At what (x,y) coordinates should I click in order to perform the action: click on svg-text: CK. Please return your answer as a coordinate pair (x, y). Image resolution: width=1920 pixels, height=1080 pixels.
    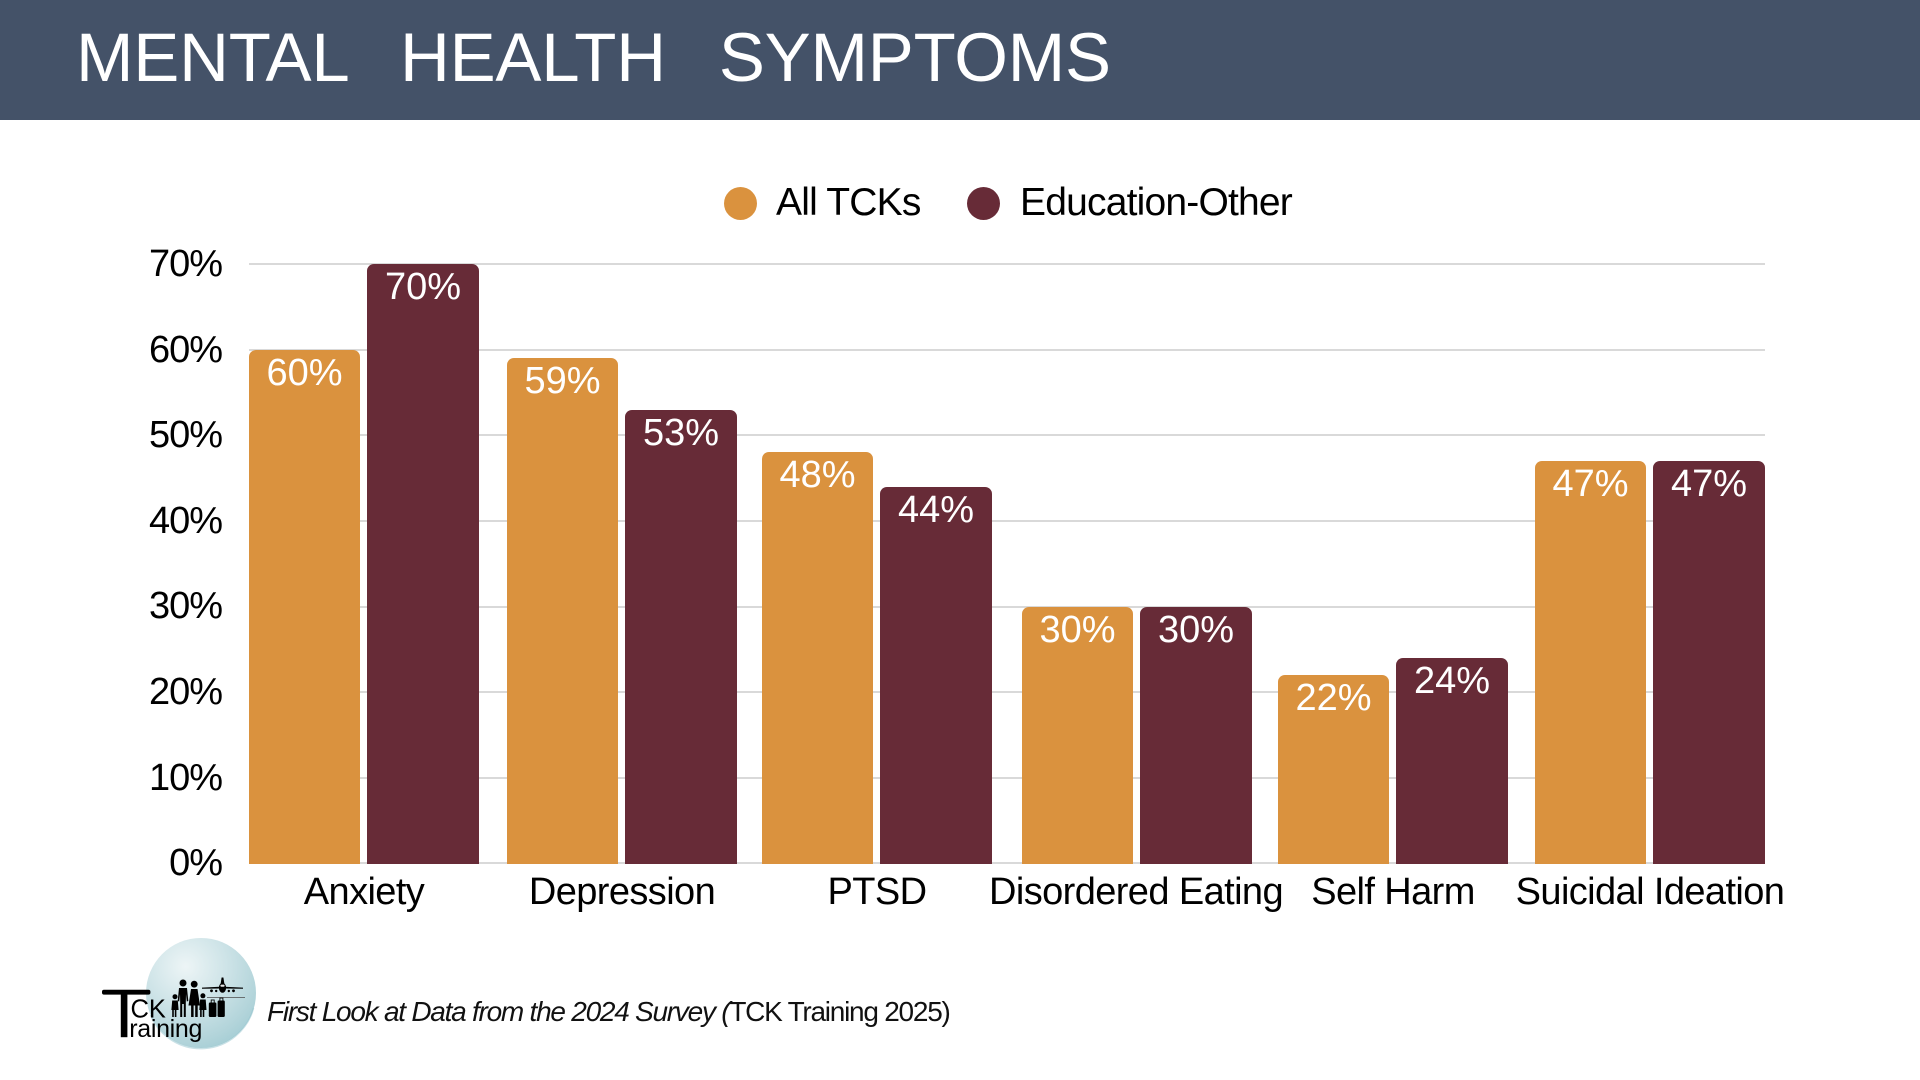
    Looking at the image, I should click on (148, 1010).